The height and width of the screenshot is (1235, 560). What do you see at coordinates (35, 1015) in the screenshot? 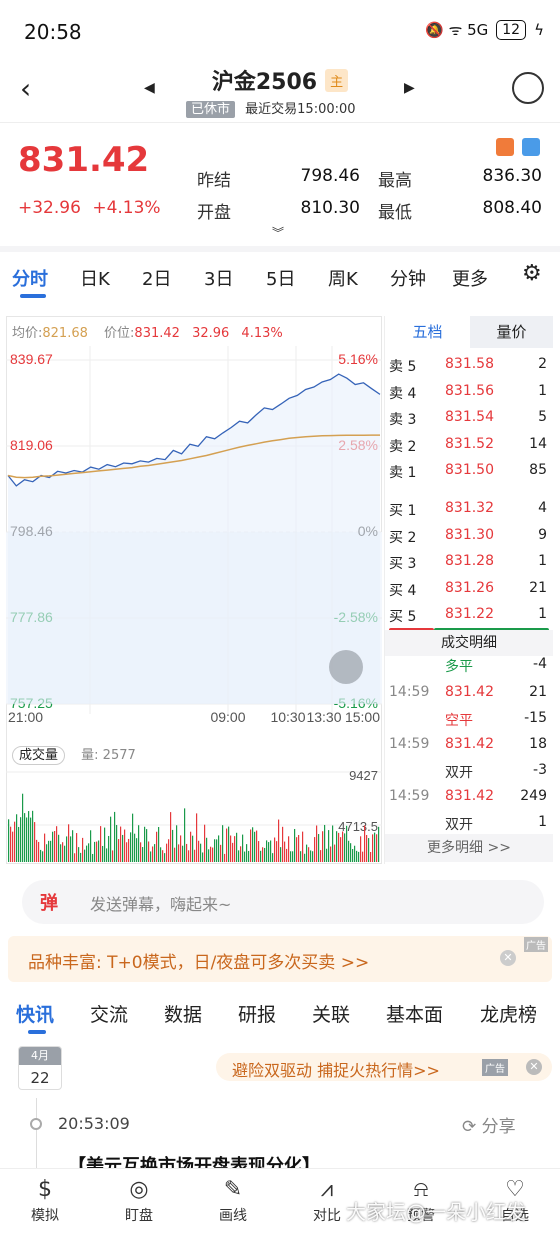
I see `tab-flash-news: 快讯` at bounding box center [35, 1015].